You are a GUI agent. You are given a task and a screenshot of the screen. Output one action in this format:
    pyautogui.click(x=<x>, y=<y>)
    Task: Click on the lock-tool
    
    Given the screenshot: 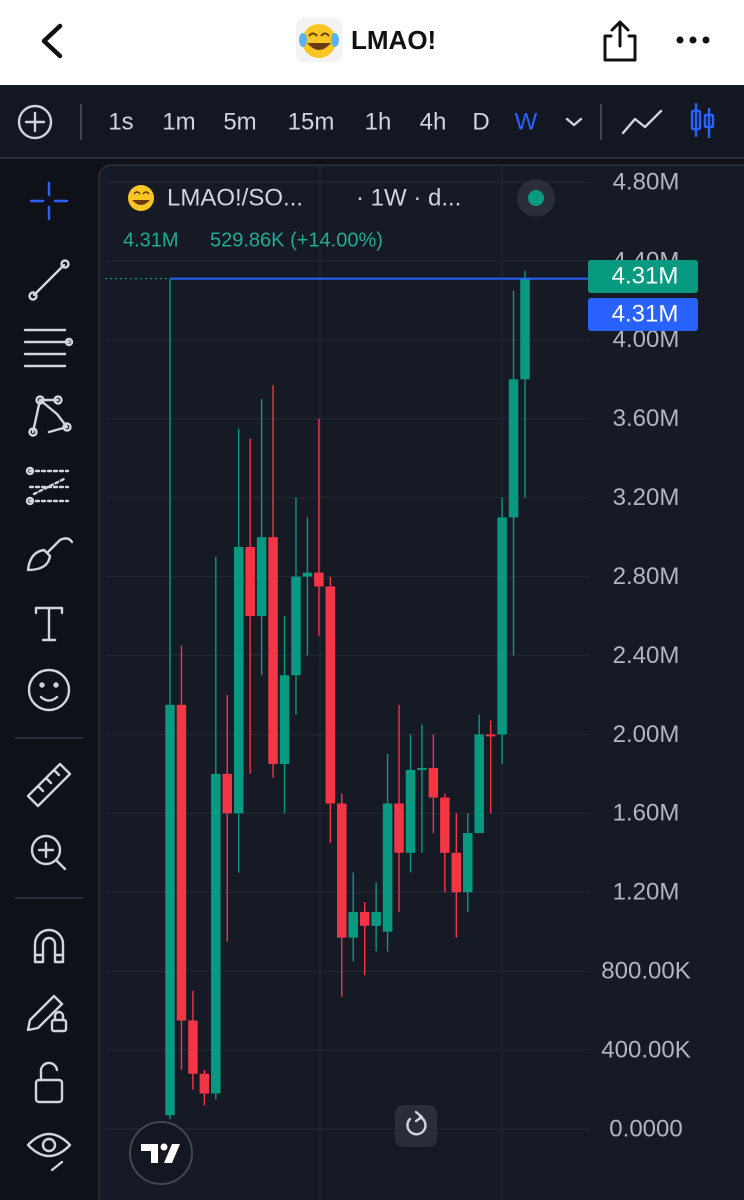 What is the action you would take?
    pyautogui.click(x=49, y=1082)
    